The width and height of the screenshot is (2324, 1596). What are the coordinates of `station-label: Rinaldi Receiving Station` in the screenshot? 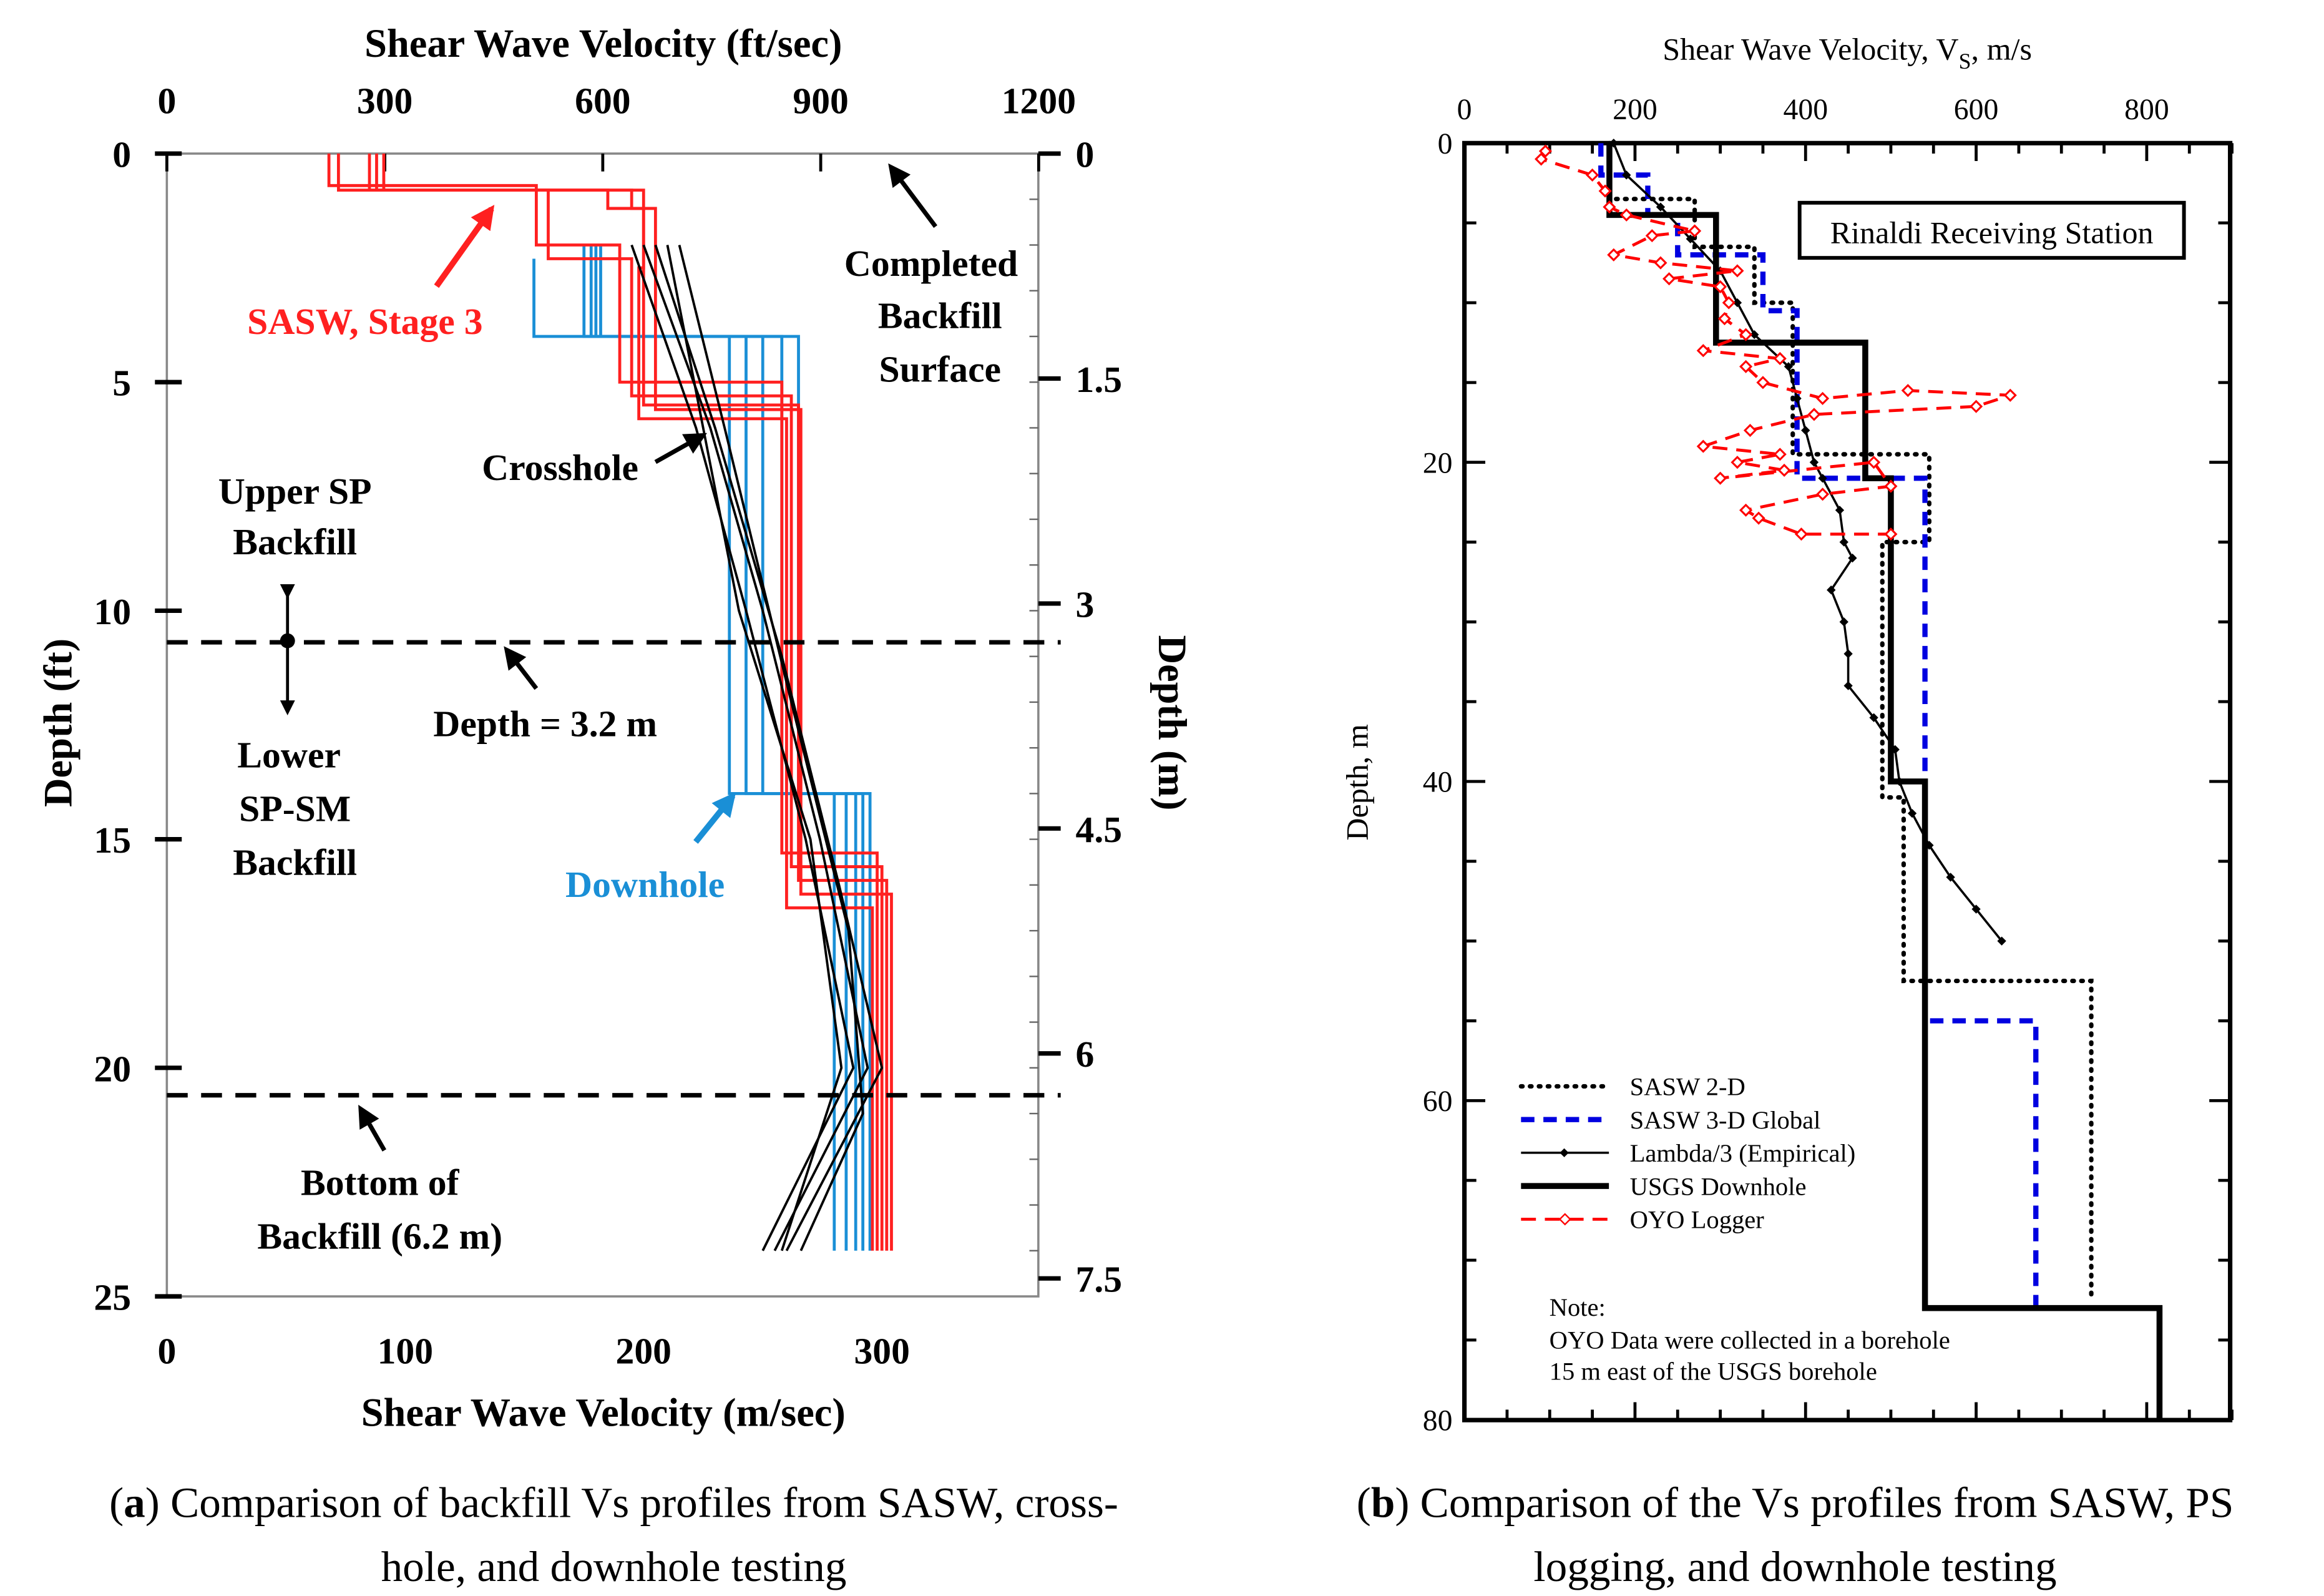 It's located at (1992, 233).